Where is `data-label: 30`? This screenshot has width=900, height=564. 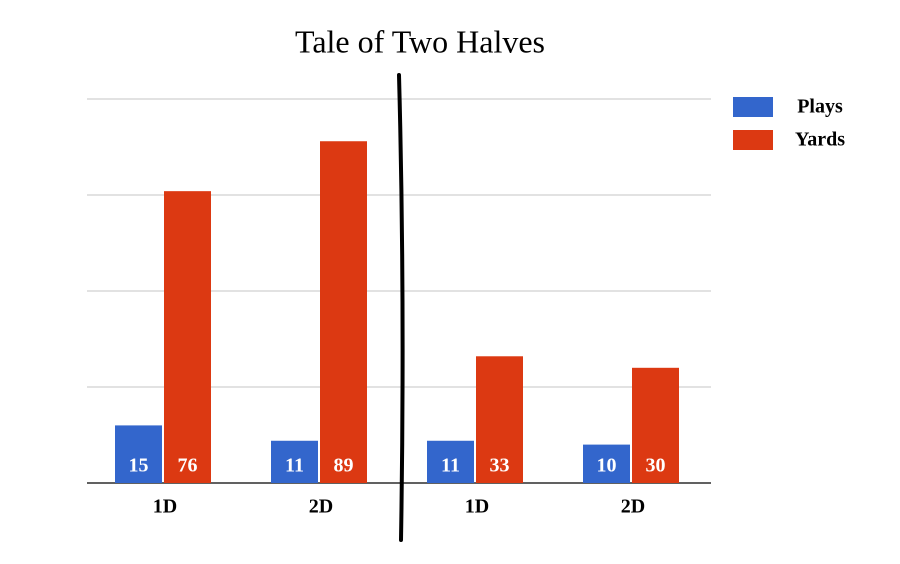 data-label: 30 is located at coordinates (656, 466).